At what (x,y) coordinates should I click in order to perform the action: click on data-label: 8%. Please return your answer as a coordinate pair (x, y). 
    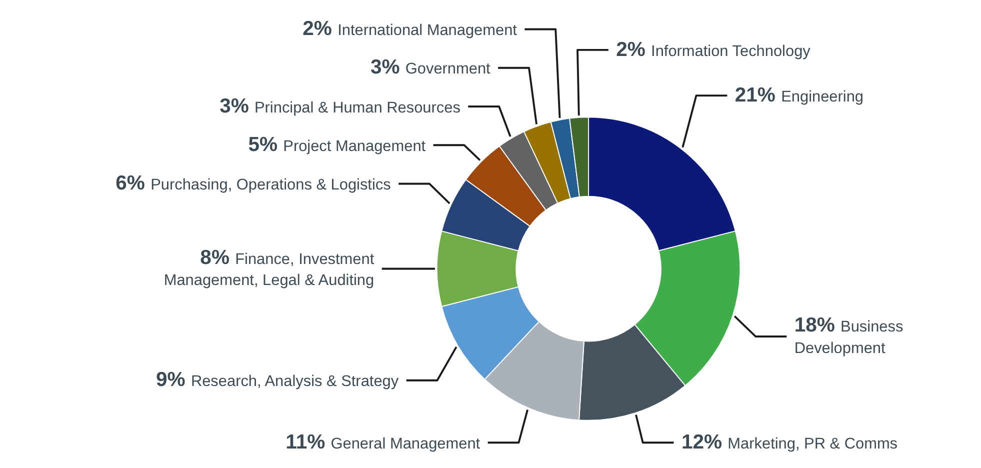
    Looking at the image, I should click on (218, 257).